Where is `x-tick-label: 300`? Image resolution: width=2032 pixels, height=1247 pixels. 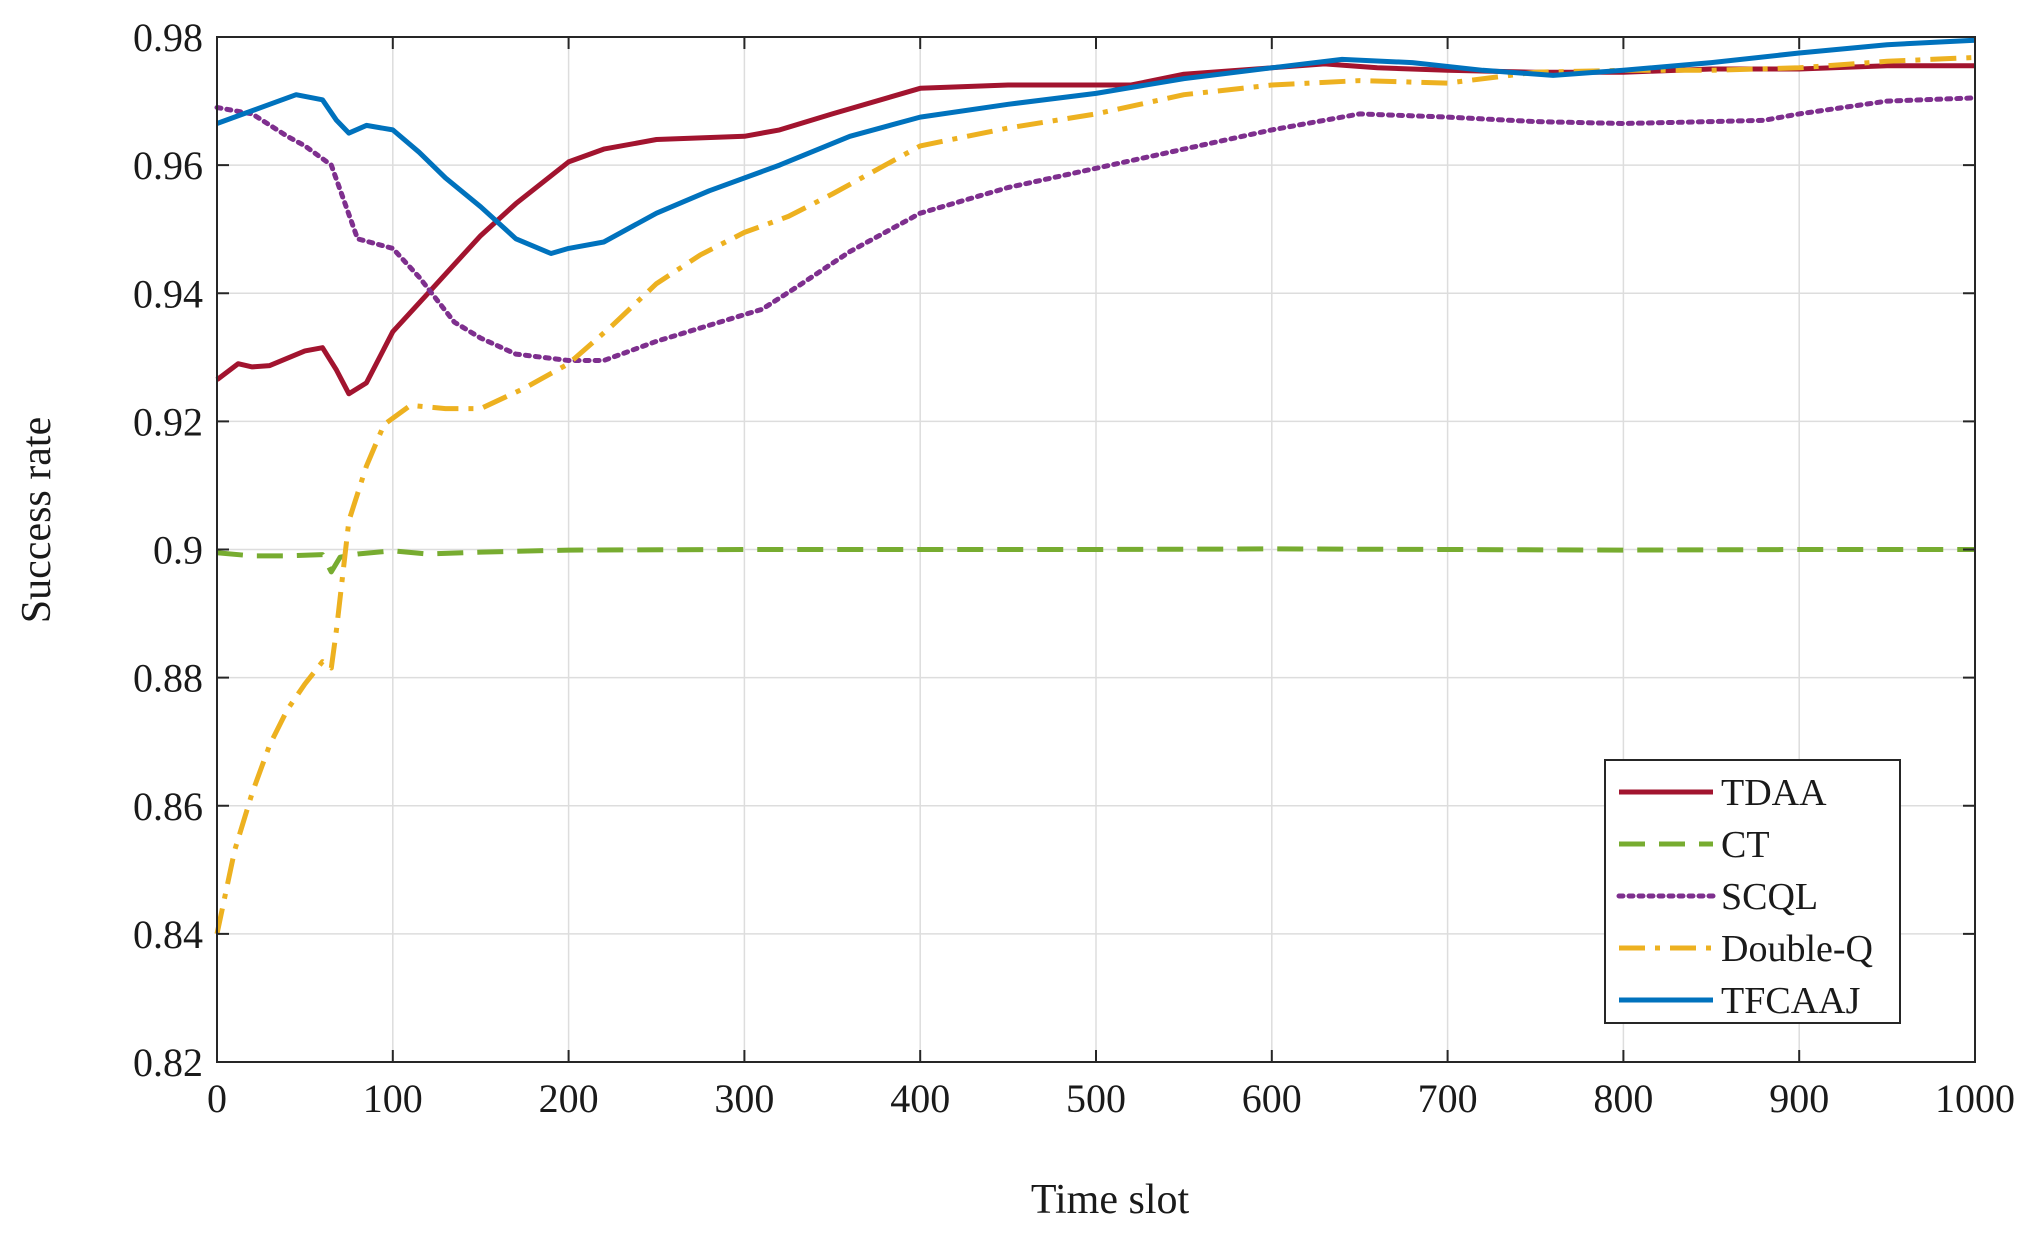
x-tick-label: 300 is located at coordinates (744, 1098).